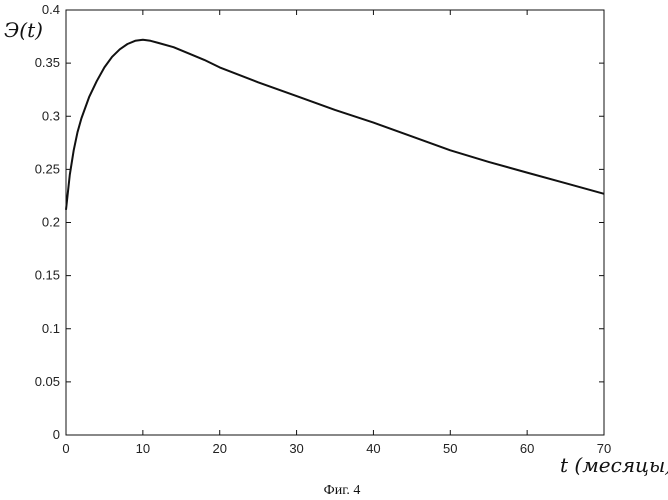  Describe the element at coordinates (450, 448) in the screenshot. I see `x-tick-label: 50` at that location.